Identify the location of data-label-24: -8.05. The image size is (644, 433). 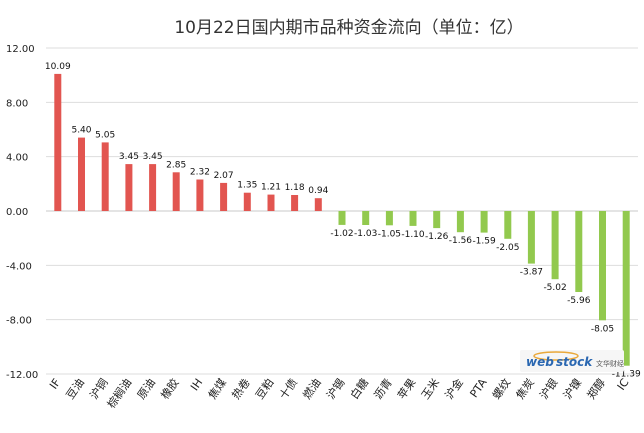
(602, 329).